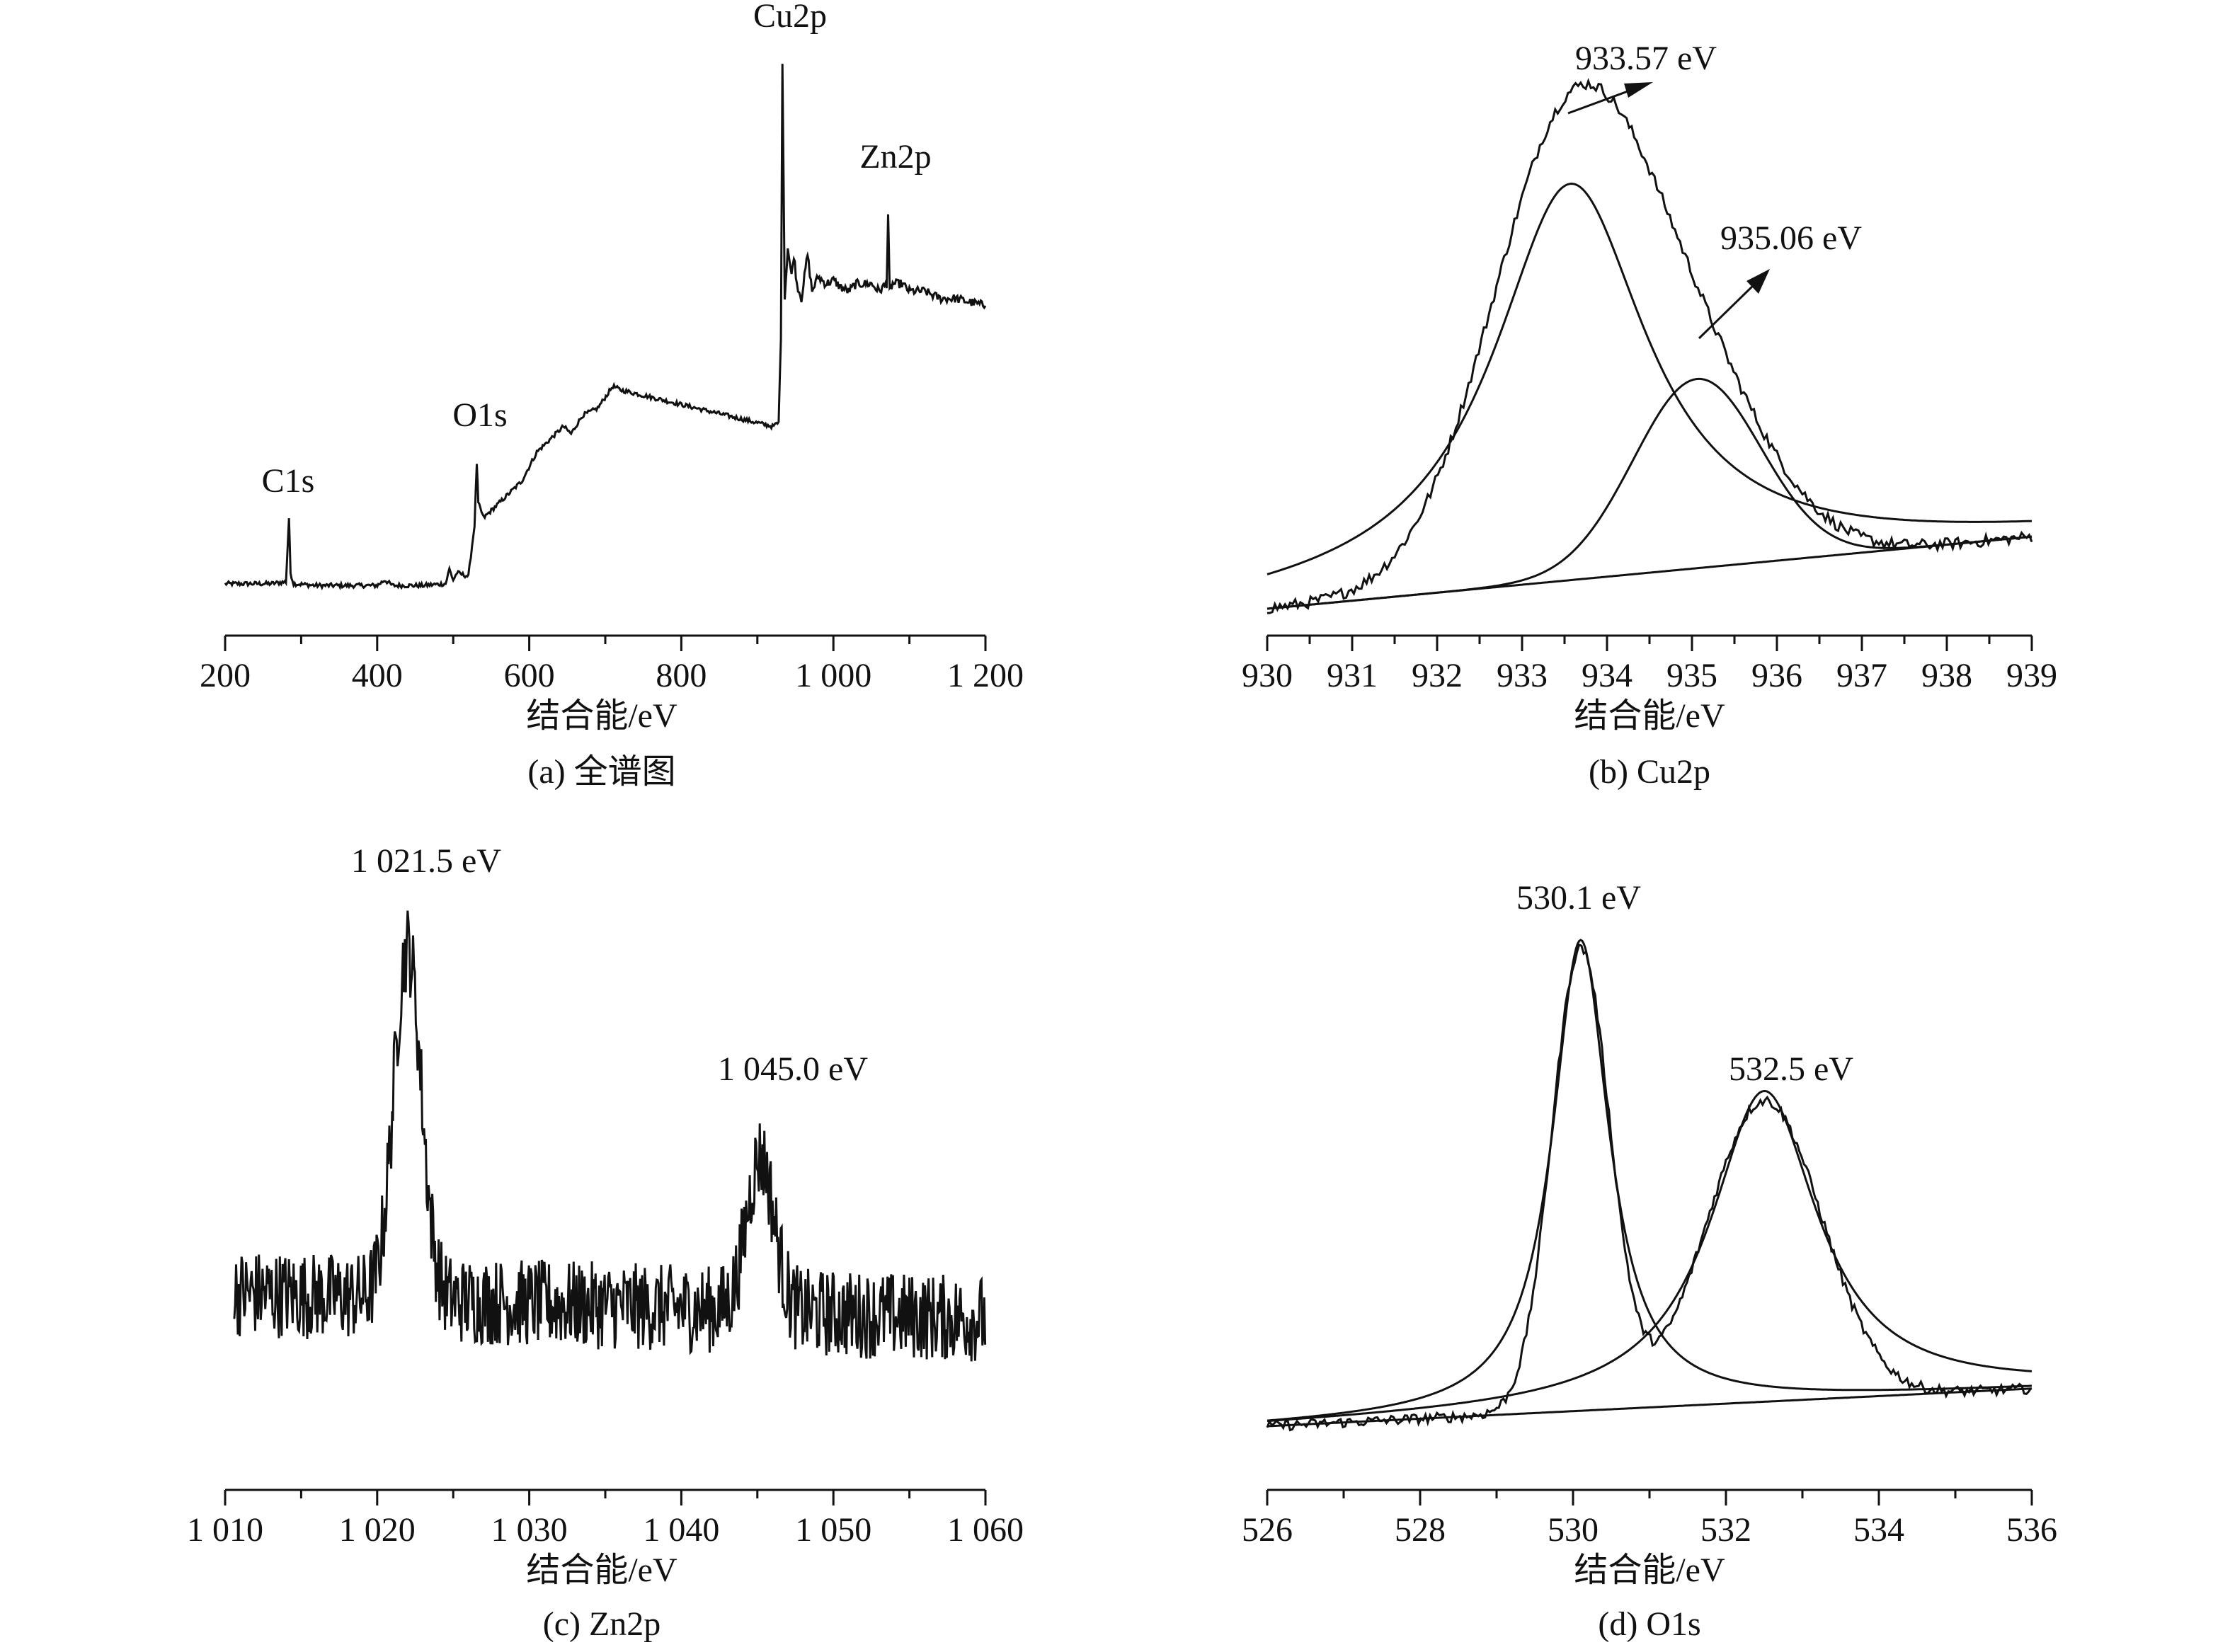  I want to click on panel-d-tick-label: 534, so click(1879, 1530).